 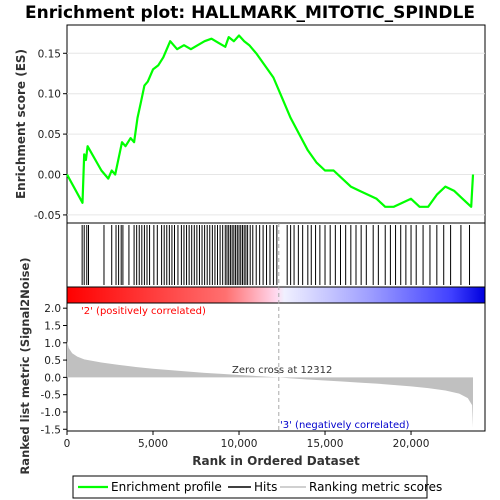 What do you see at coordinates (153, 444) in the screenshot?
I see `x-tick-label: 5,000` at bounding box center [153, 444].